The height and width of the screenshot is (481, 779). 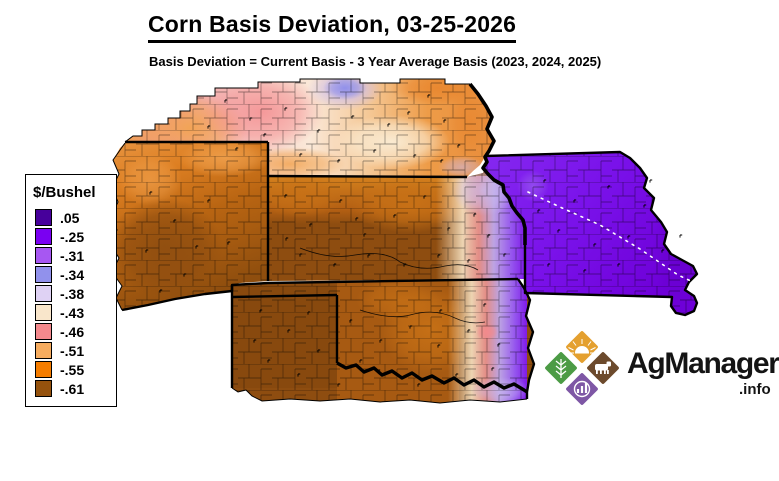 I want to click on agmanager-logo-mark, so click(x=582, y=368).